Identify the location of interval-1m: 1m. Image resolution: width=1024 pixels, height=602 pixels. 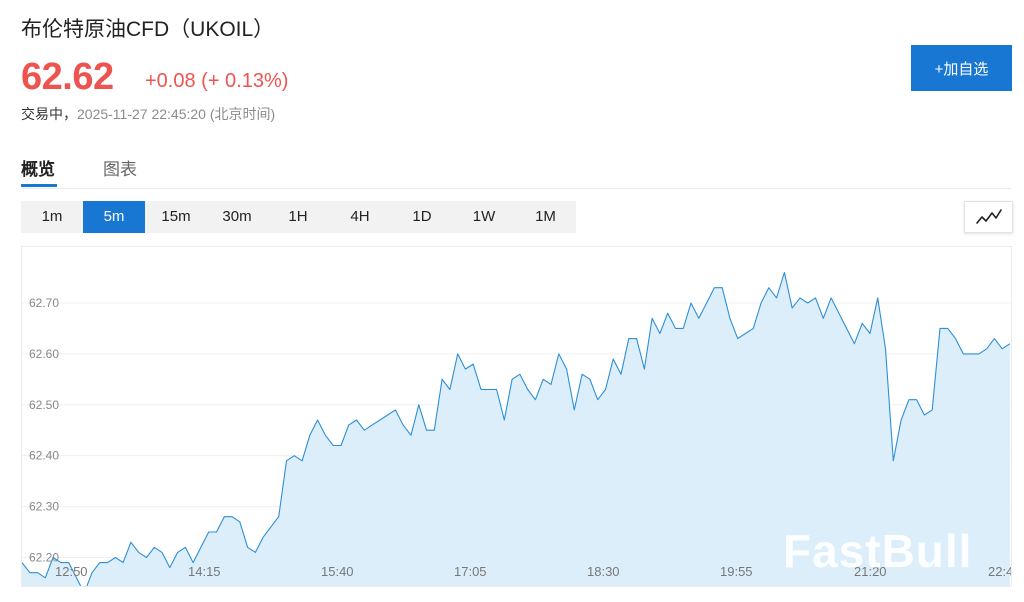
(52, 216).